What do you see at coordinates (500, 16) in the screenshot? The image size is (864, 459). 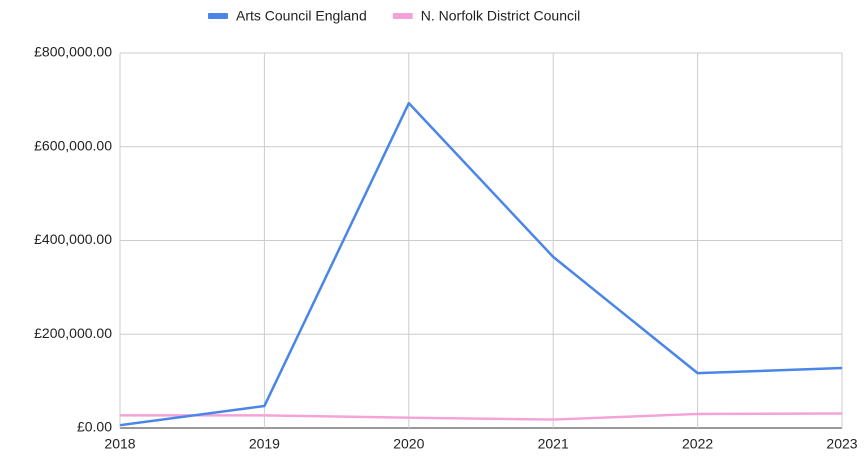 I see `legend-label: N. Norfolk District Council` at bounding box center [500, 16].